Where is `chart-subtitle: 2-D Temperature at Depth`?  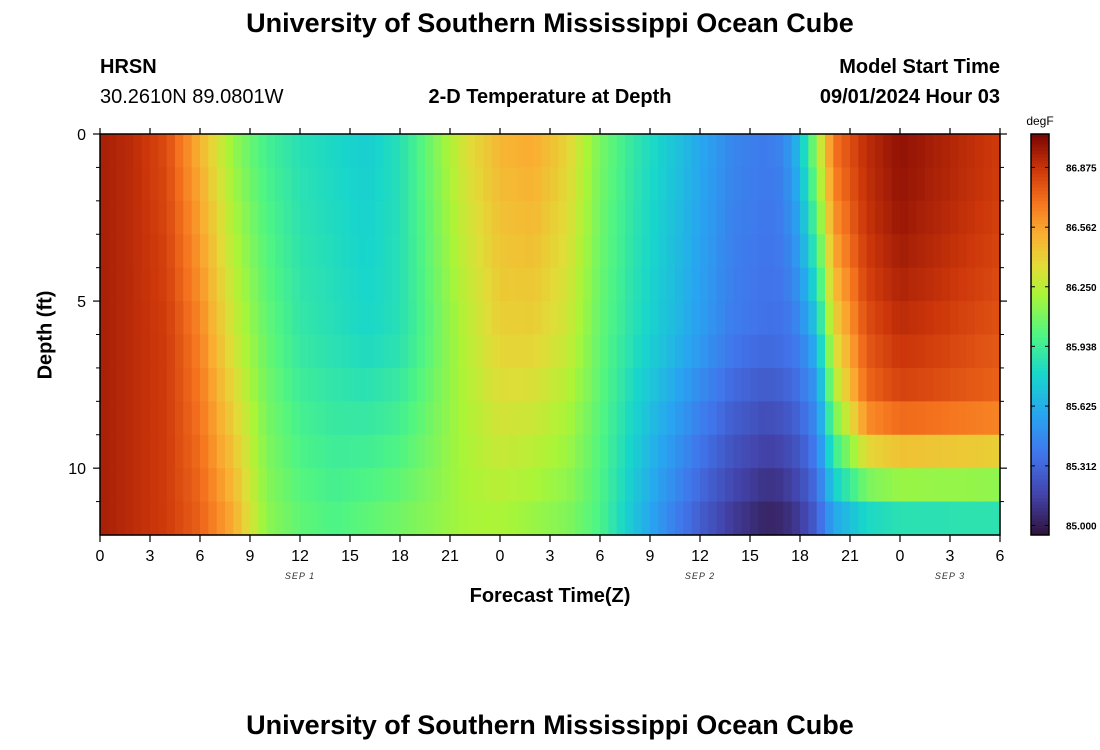
chart-subtitle: 2-D Temperature at Depth is located at coordinates (550, 97).